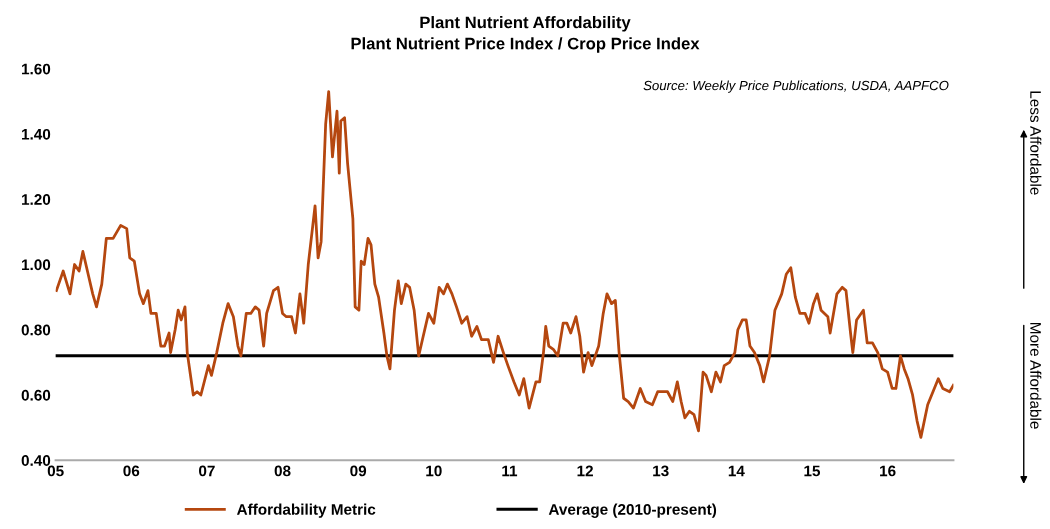 The width and height of the screenshot is (1050, 529). I want to click on x-tick-label: 05, so click(55, 471).